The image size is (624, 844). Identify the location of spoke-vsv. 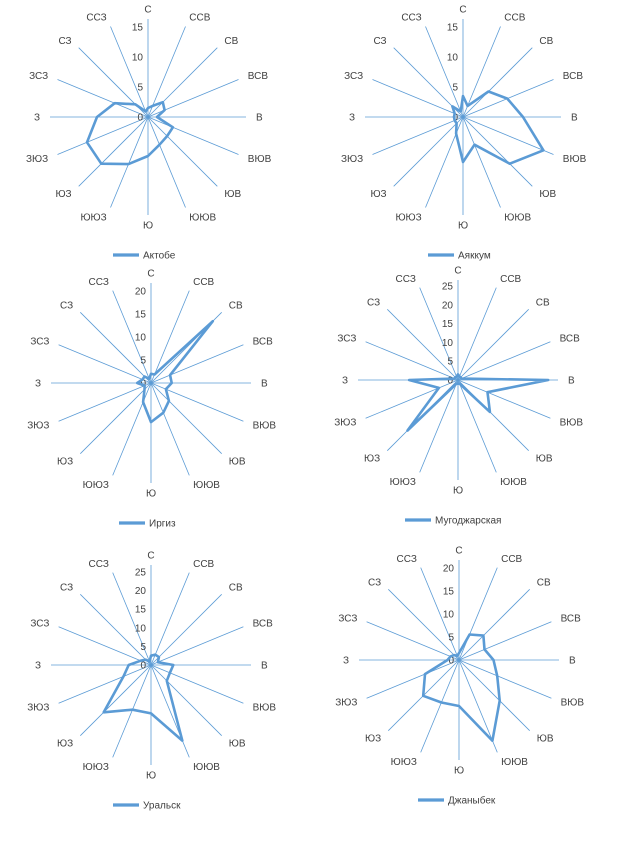
(504, 361).